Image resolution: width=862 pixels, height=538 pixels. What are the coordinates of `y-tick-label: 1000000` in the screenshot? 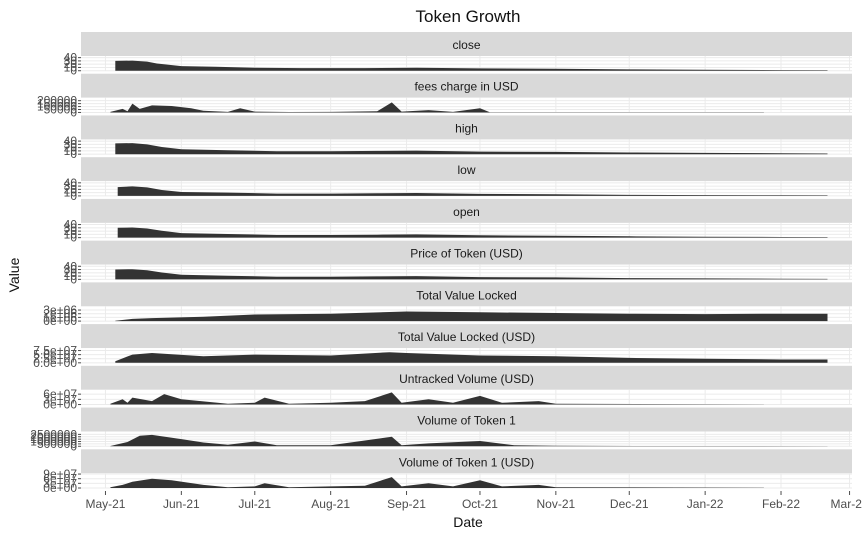 It's located at (53, 442).